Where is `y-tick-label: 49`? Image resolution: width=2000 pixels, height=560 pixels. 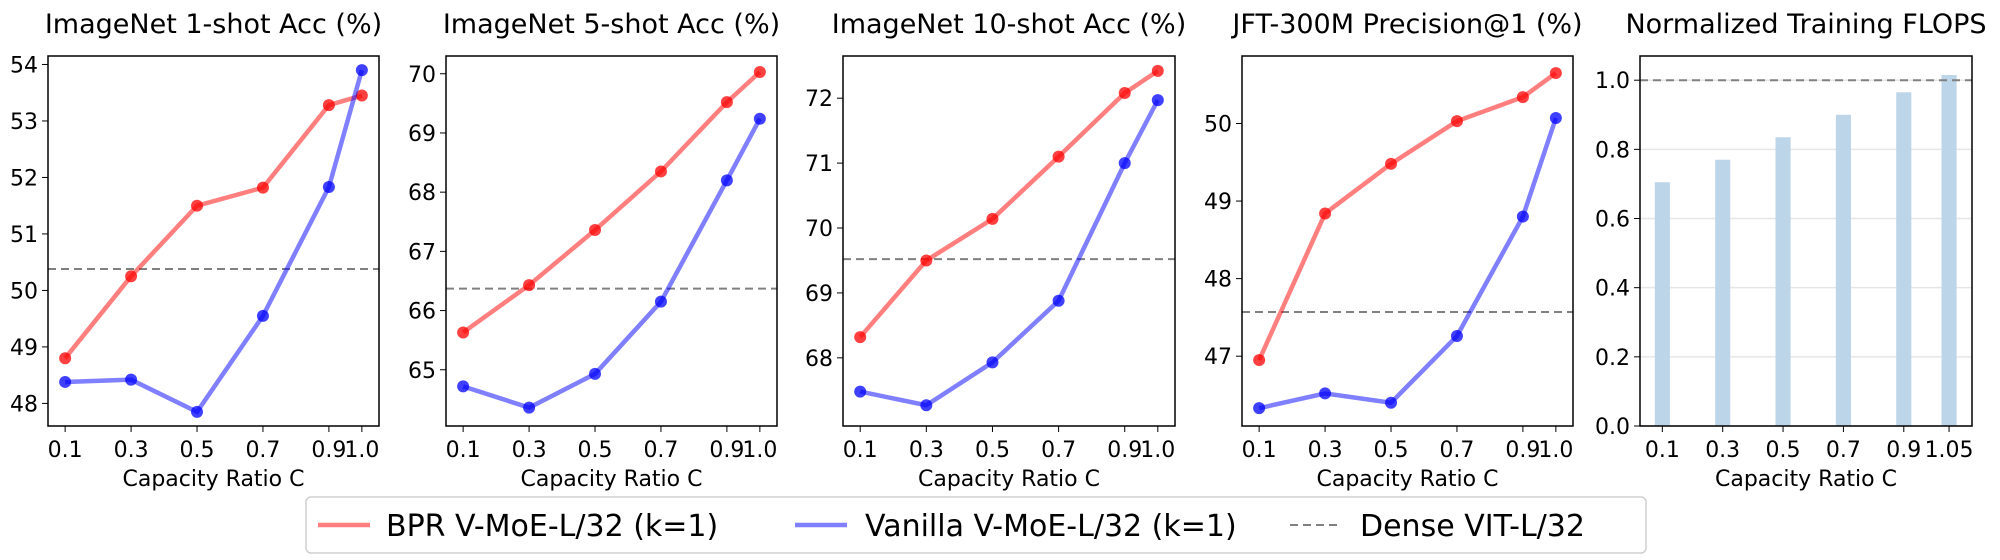 y-tick-label: 49 is located at coordinates (24, 348).